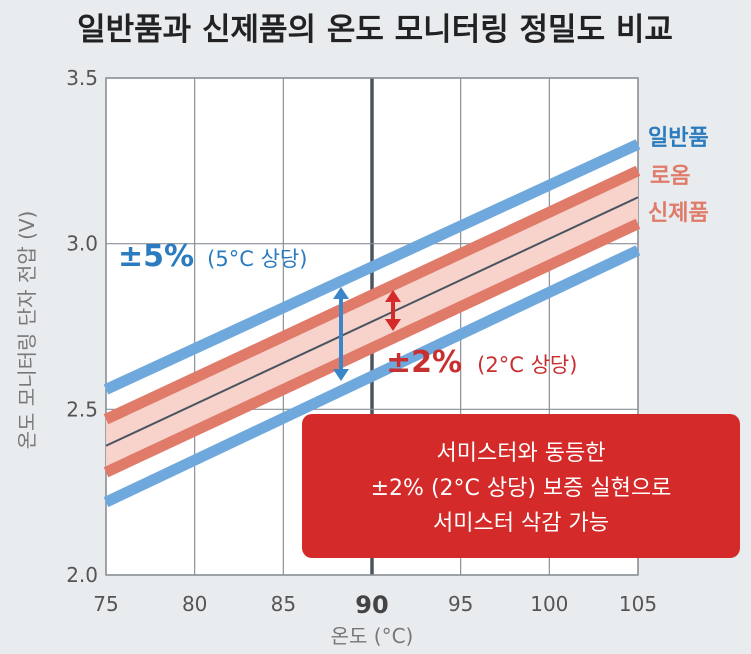  Describe the element at coordinates (460, 604) in the screenshot. I see `x-tick-label: 95` at that location.